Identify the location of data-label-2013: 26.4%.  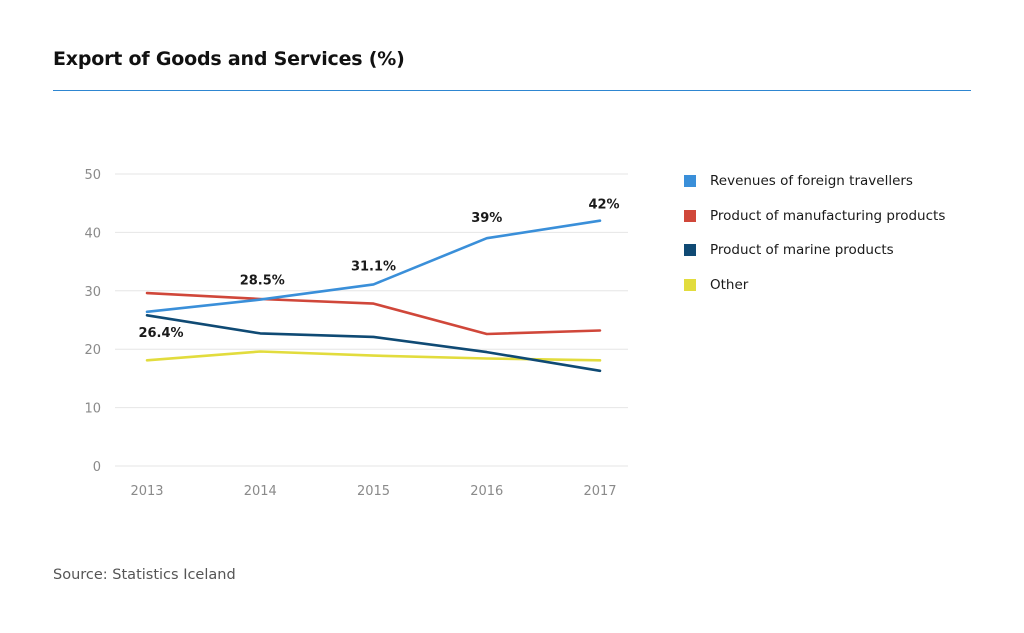
(160, 333).